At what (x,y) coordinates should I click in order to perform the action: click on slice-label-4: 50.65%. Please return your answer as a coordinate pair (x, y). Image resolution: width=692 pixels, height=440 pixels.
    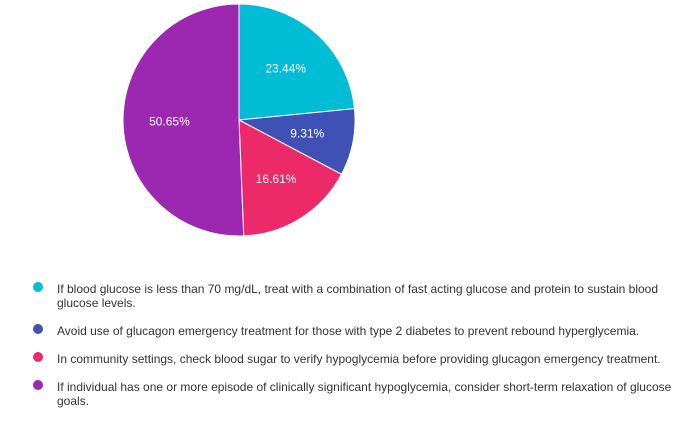
    Looking at the image, I should click on (169, 121).